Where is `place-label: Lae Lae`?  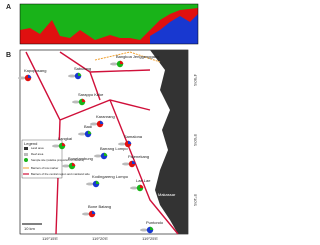 place-label: Lae Lae is located at coordinates (143, 180).